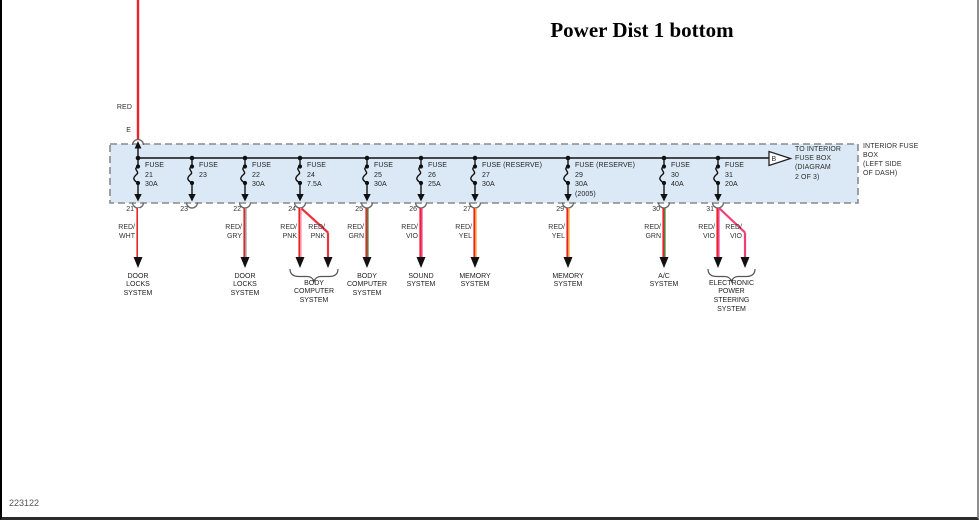 Image resolution: width=979 pixels, height=520 pixels. I want to click on fuse-label-line: 25A, so click(434, 185).